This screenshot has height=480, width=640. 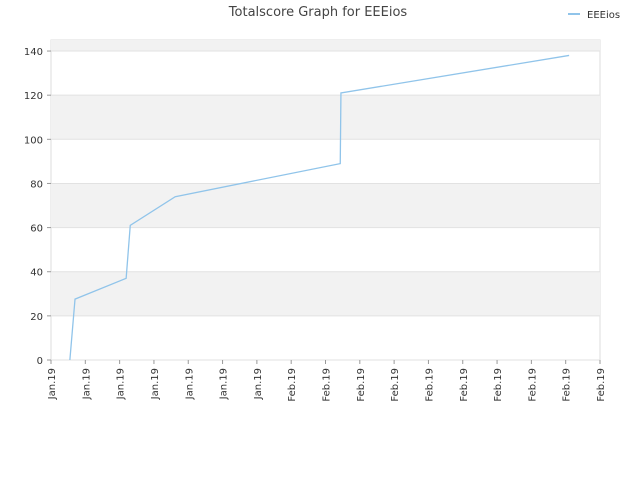 I want to click on y-tick-label: 60, so click(x=36, y=229).